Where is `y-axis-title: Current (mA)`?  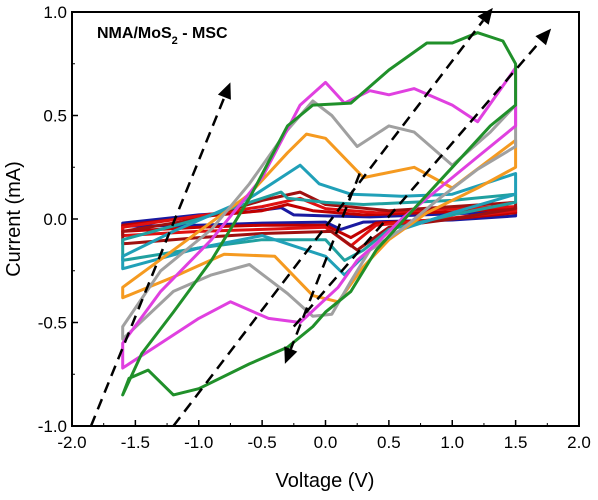 y-axis-title: Current (mA) is located at coordinates (14, 219).